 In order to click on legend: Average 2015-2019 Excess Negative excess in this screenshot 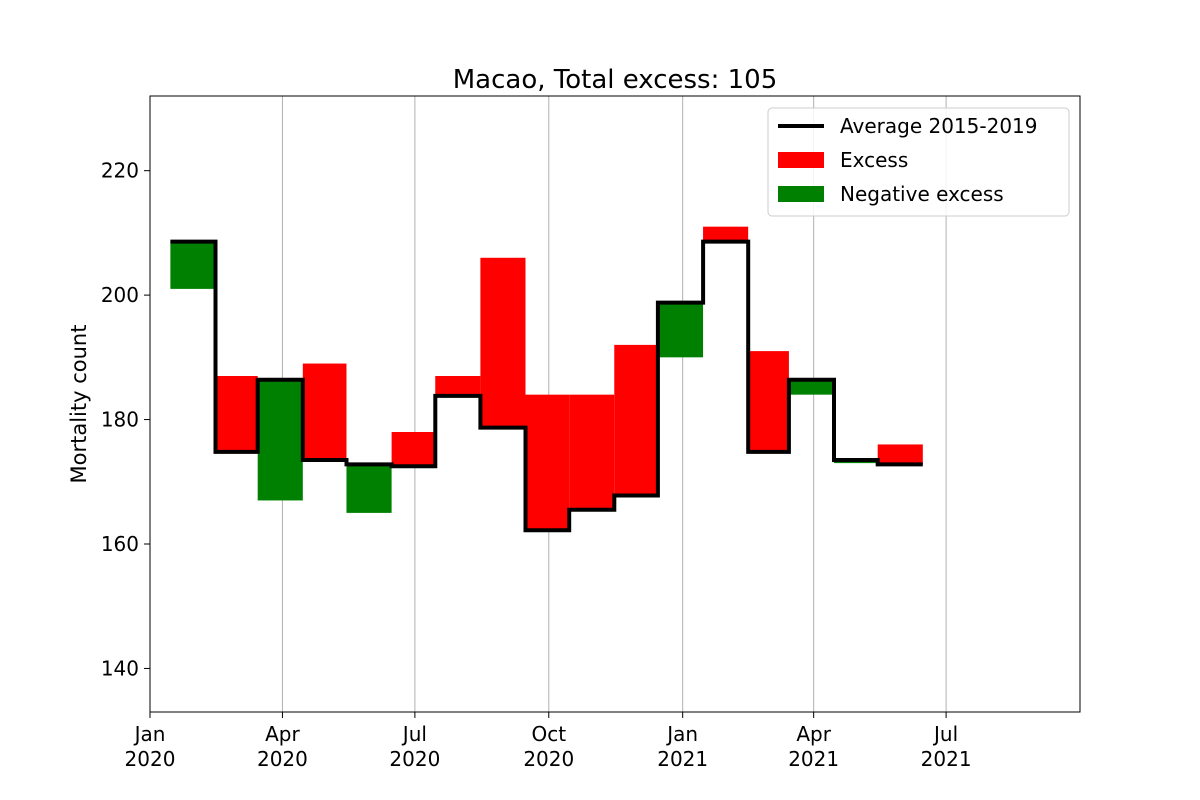, I will do `click(918, 162)`.